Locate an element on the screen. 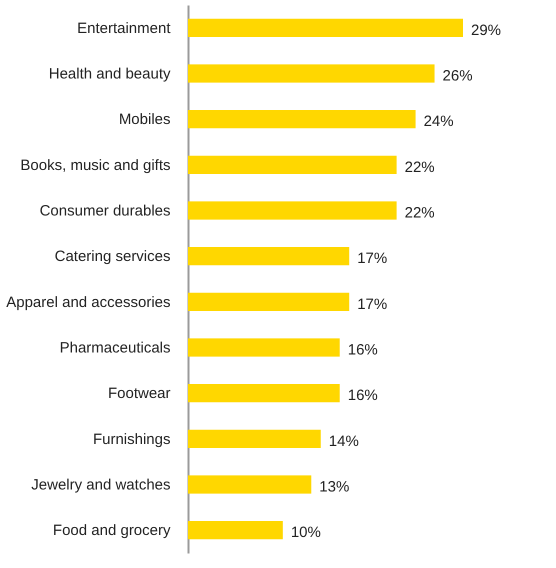  y-tick-label: Health and beauty is located at coordinates (109, 74).